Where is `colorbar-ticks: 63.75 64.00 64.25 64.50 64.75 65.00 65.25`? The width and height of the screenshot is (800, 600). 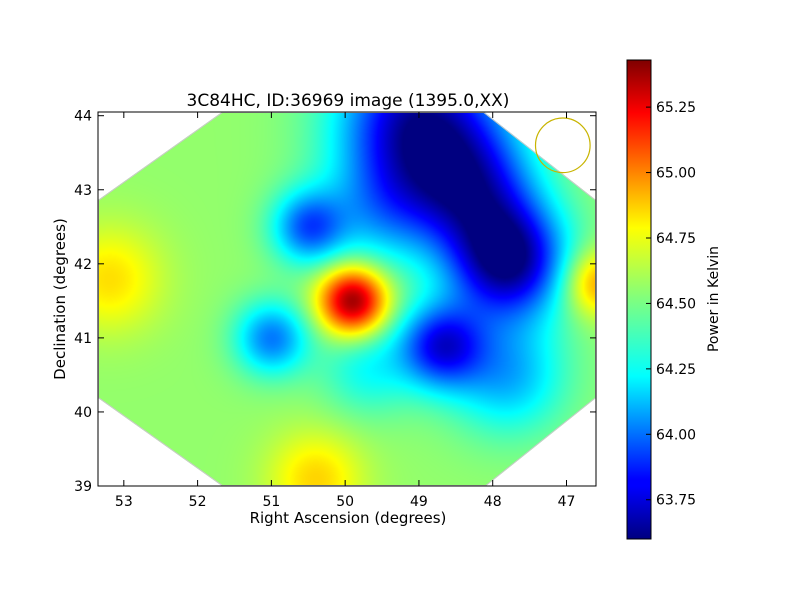 colorbar-ticks: 63.75 64.00 64.25 64.50 64.75 65.00 65.25 is located at coordinates (671, 304).